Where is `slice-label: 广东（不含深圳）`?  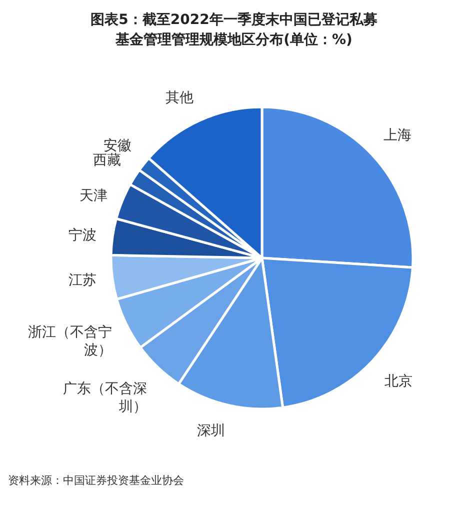 slice-label: 广东（不含深圳） is located at coordinates (104, 398).